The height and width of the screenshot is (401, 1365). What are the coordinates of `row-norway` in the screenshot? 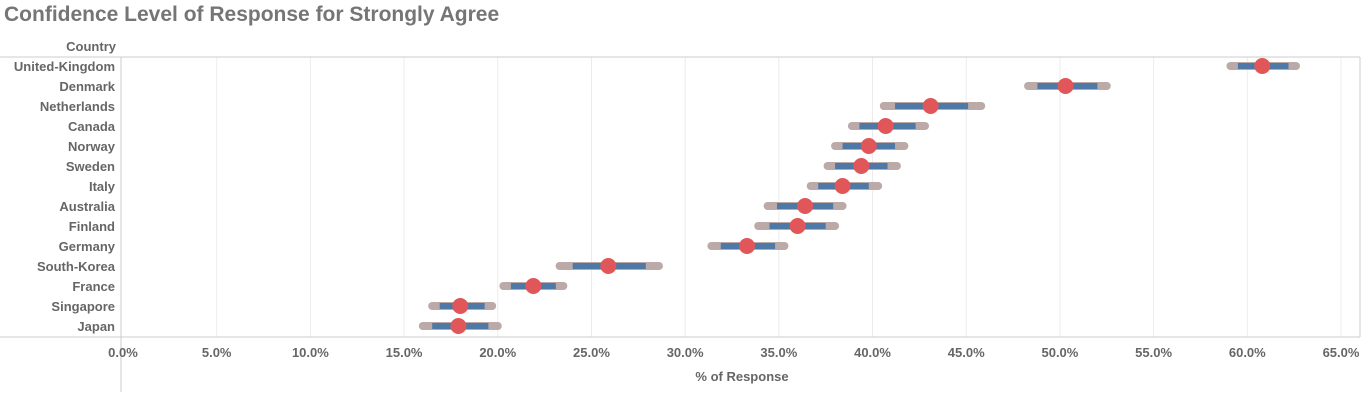 It's located at (870, 146).